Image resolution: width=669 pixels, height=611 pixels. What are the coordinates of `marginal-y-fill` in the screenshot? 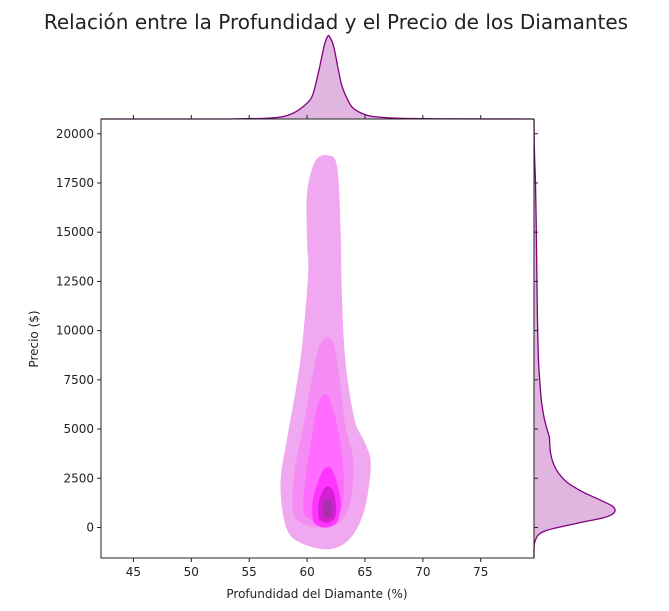 It's located at (574, 338).